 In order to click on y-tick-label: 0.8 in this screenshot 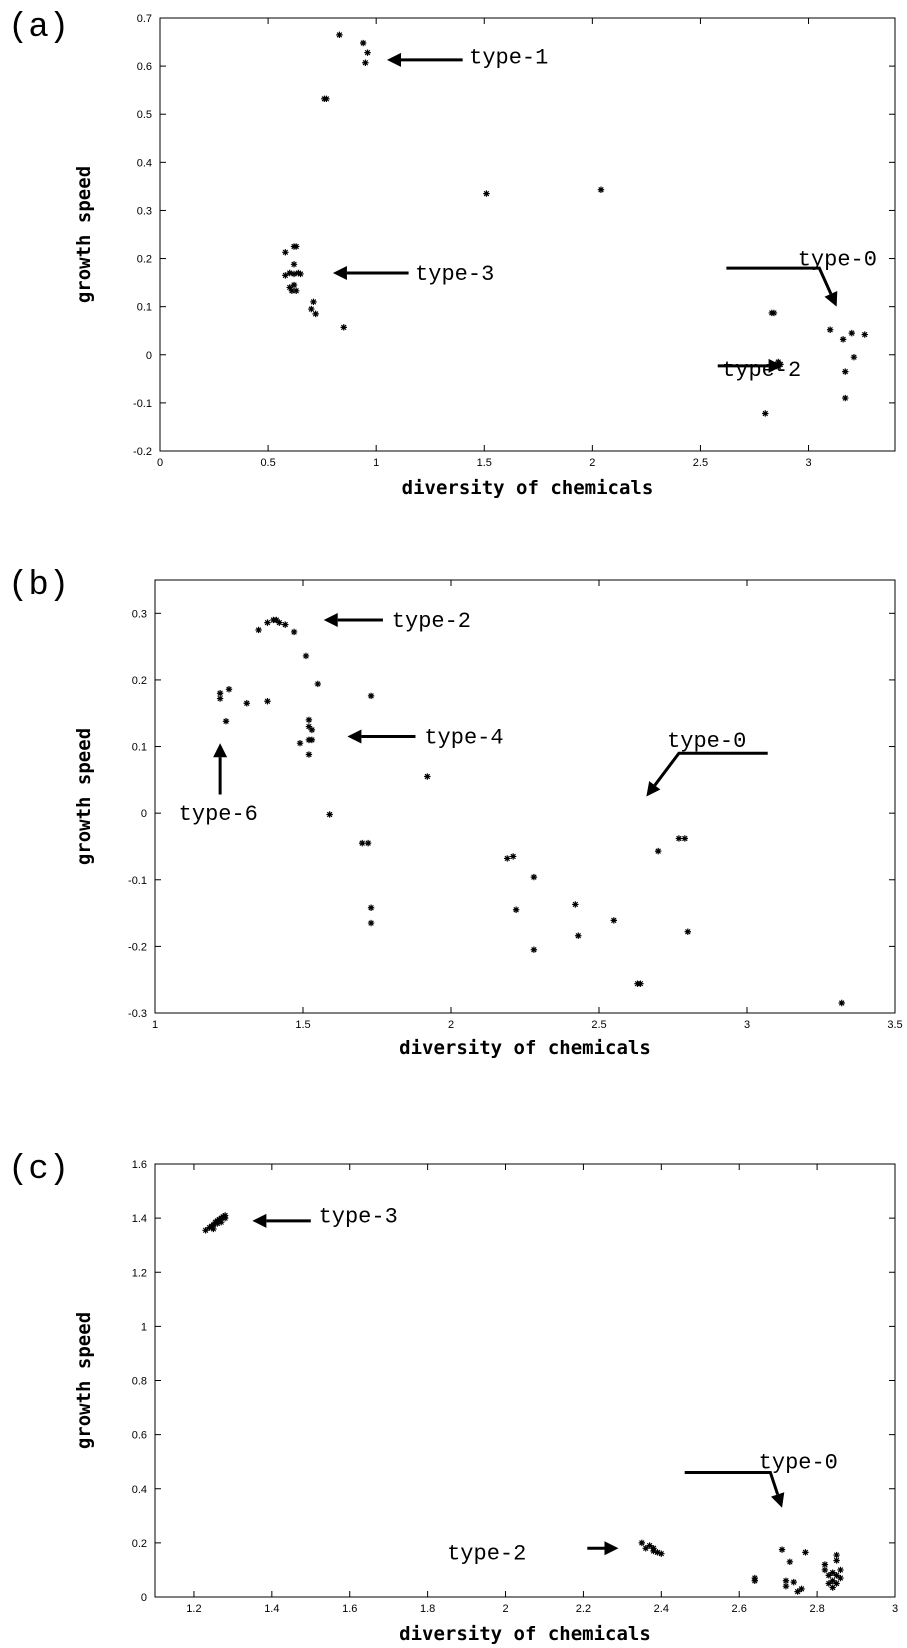, I will do `click(139, 1382)`.